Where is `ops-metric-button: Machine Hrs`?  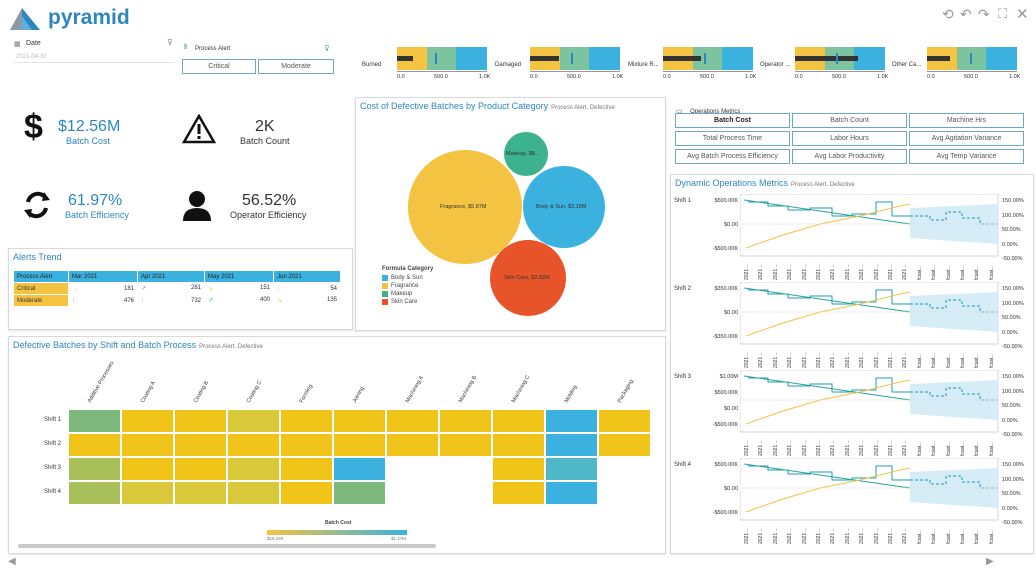 ops-metric-button: Machine Hrs is located at coordinates (966, 120).